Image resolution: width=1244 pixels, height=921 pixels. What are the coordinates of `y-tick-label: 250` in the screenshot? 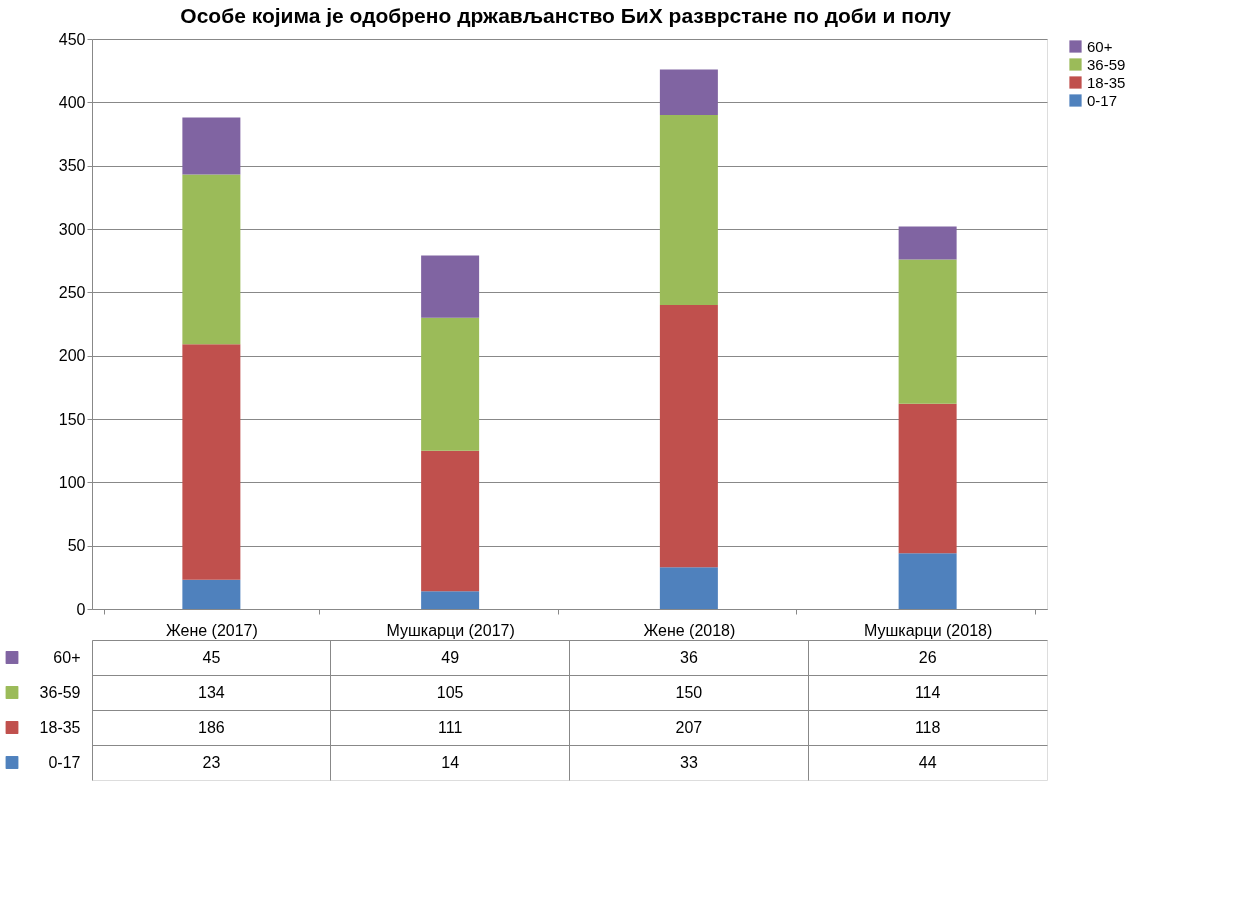 It's located at (72, 292).